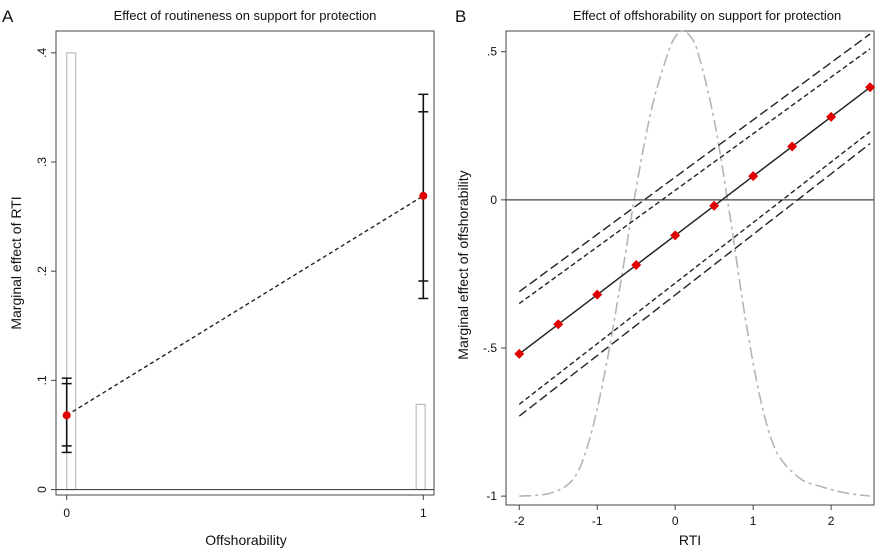  What do you see at coordinates (423, 513) in the screenshot?
I see `x-tick-label-1: 1` at bounding box center [423, 513].